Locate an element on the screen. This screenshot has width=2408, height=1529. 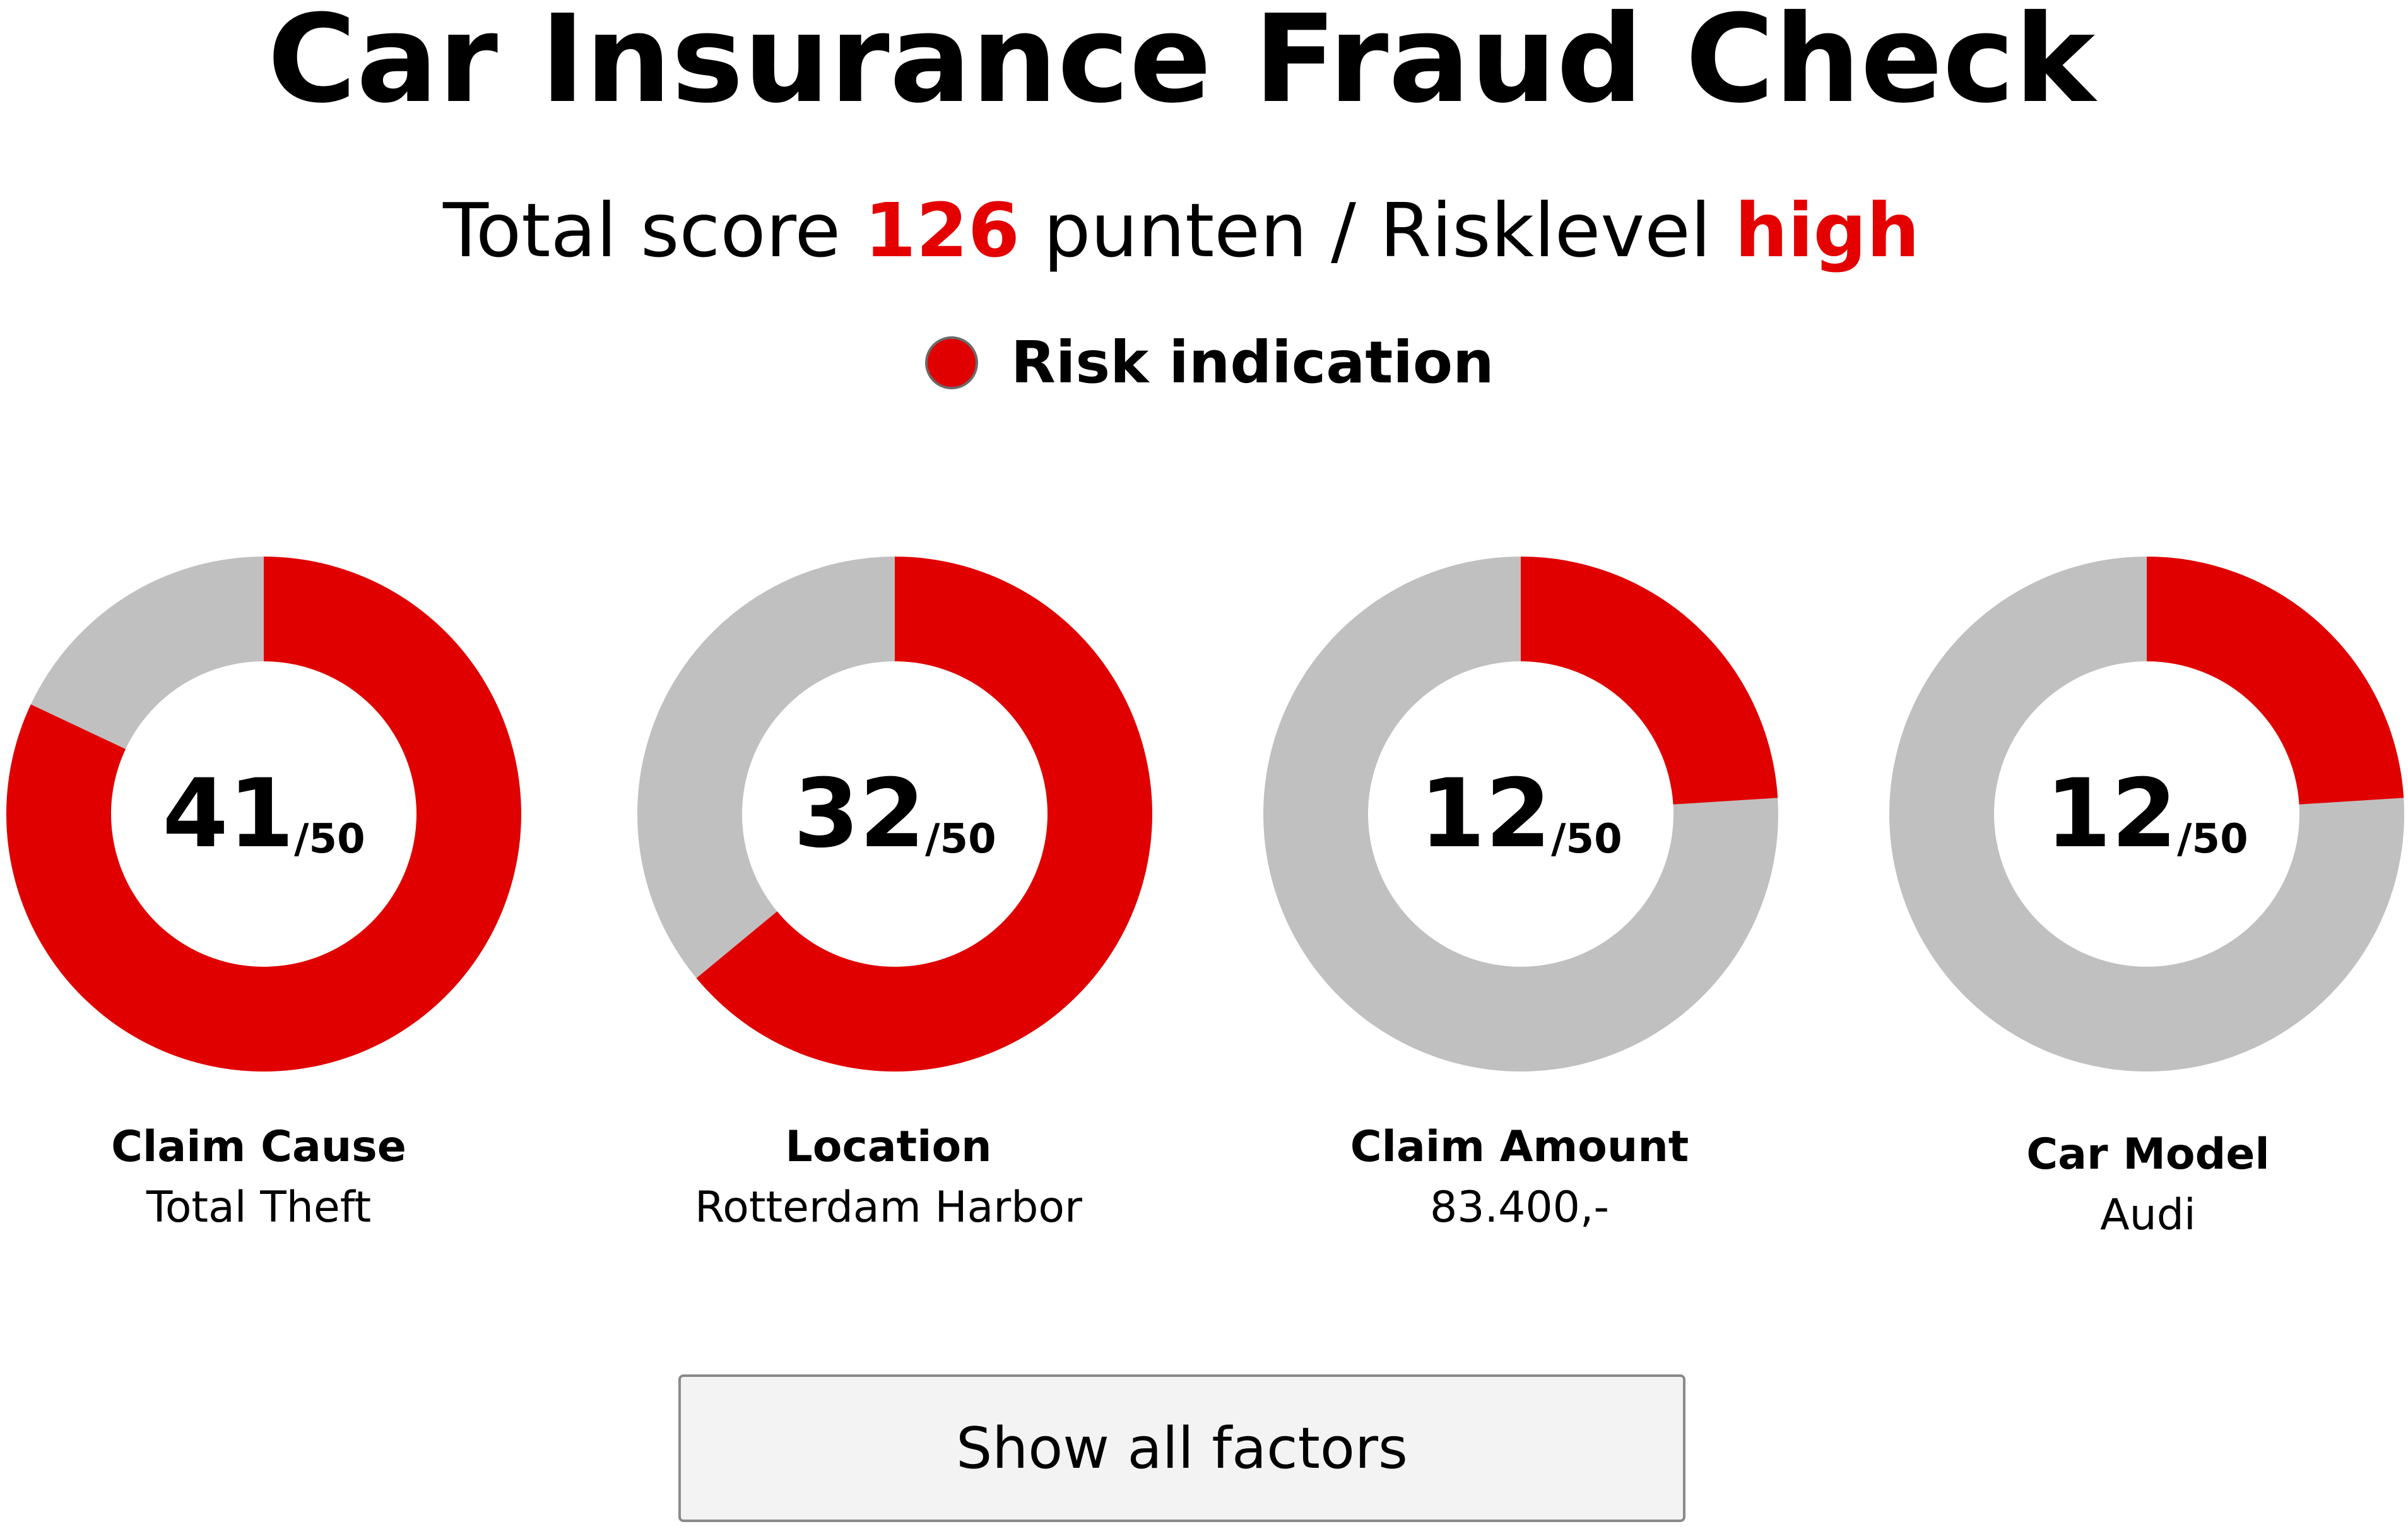
factor-score: 41 is located at coordinates (229, 814).